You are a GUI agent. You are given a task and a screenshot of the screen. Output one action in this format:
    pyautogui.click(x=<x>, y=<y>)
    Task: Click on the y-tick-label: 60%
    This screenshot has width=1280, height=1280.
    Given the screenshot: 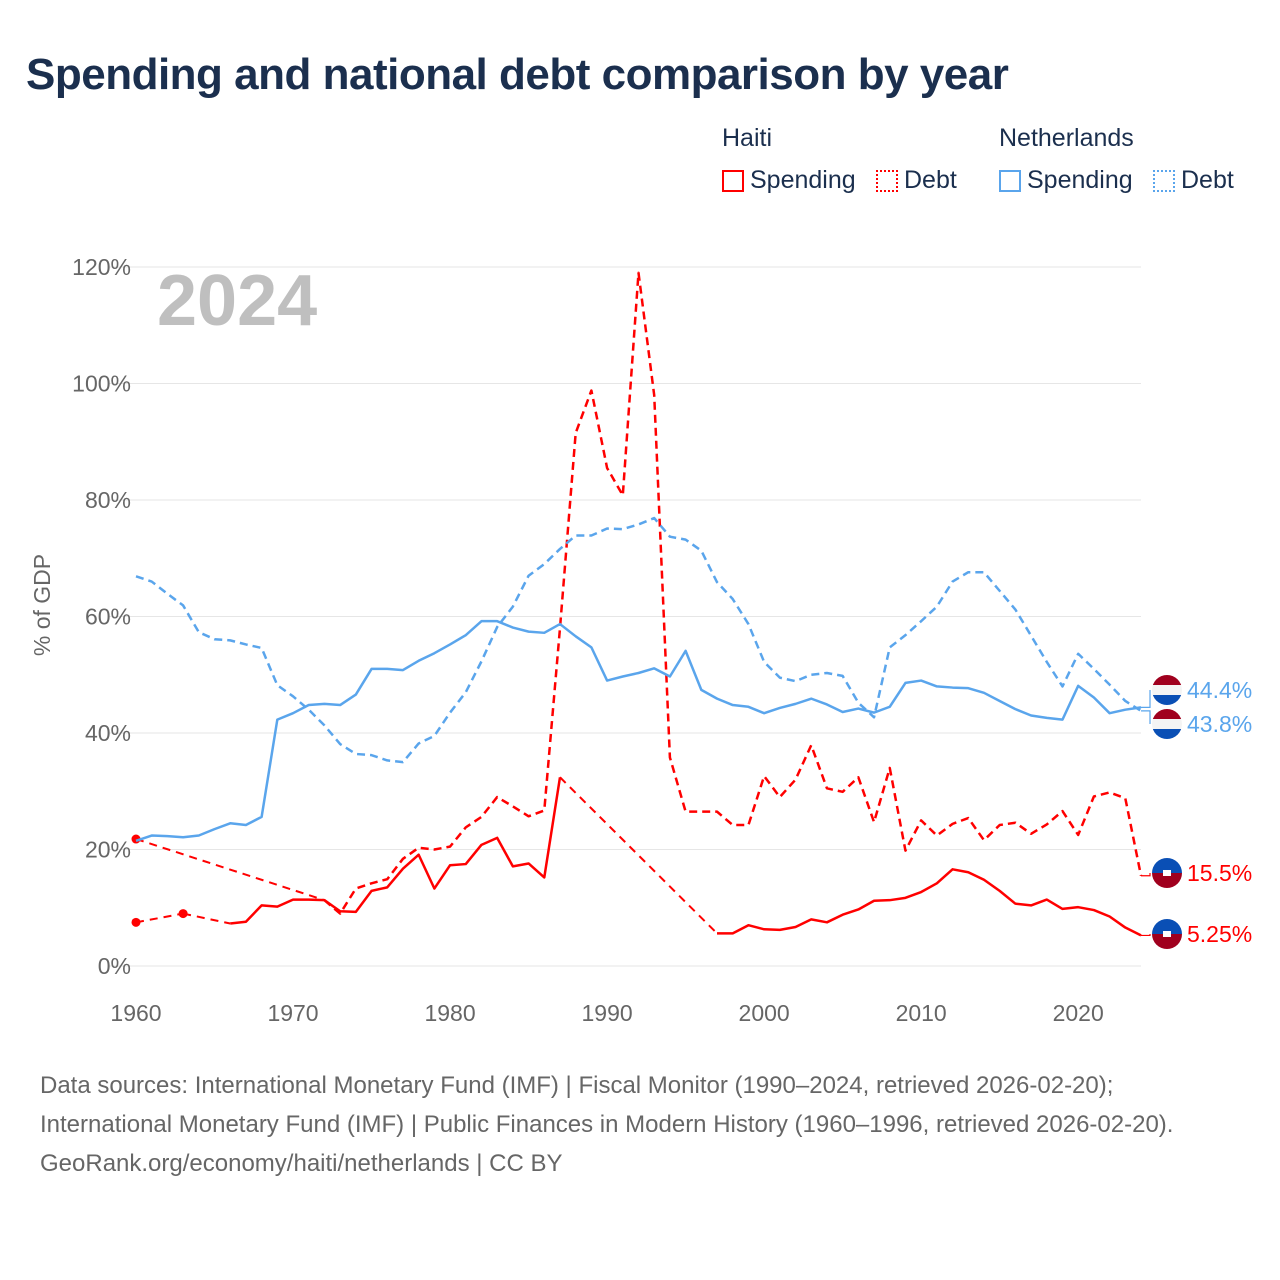 What is the action you would take?
    pyautogui.click(x=108, y=617)
    